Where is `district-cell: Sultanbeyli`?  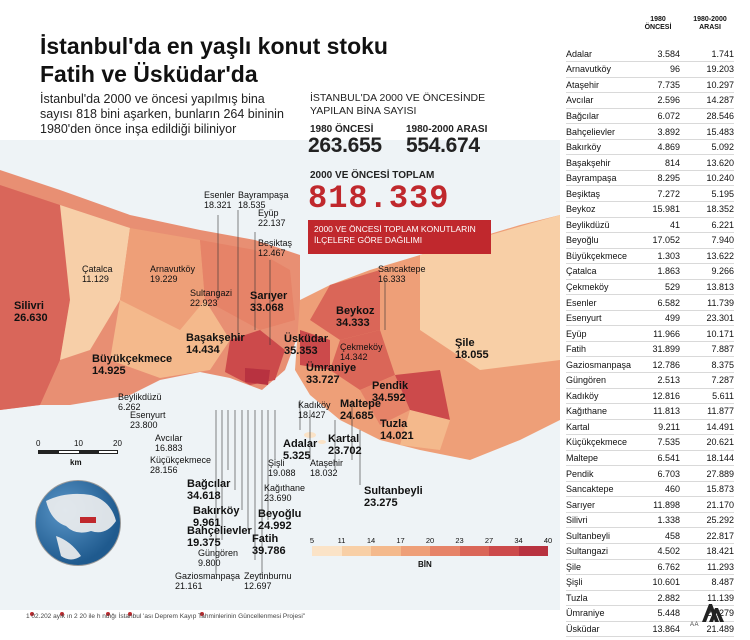
district-cell: Sultanbeyli is located at coordinates (606, 535).